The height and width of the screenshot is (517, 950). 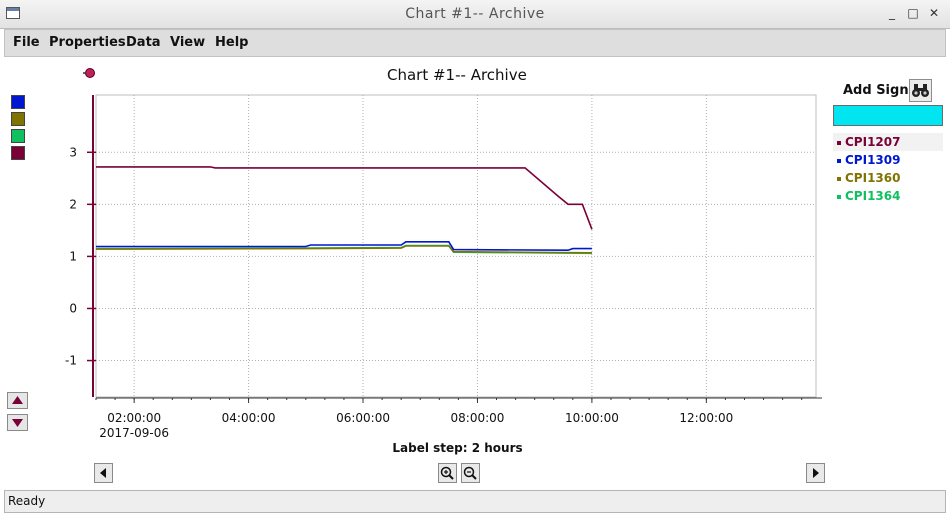 I want to click on window-icon, so click(x=13, y=13).